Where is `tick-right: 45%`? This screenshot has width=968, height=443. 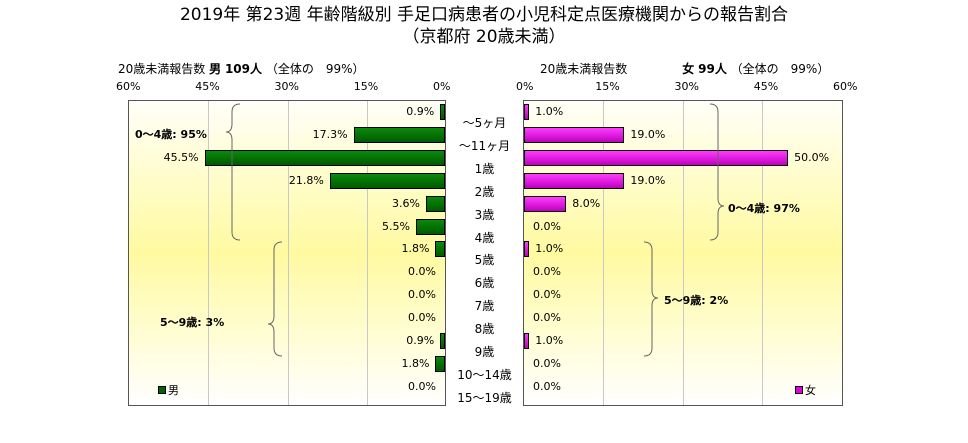
tick-right: 45% is located at coordinates (766, 86).